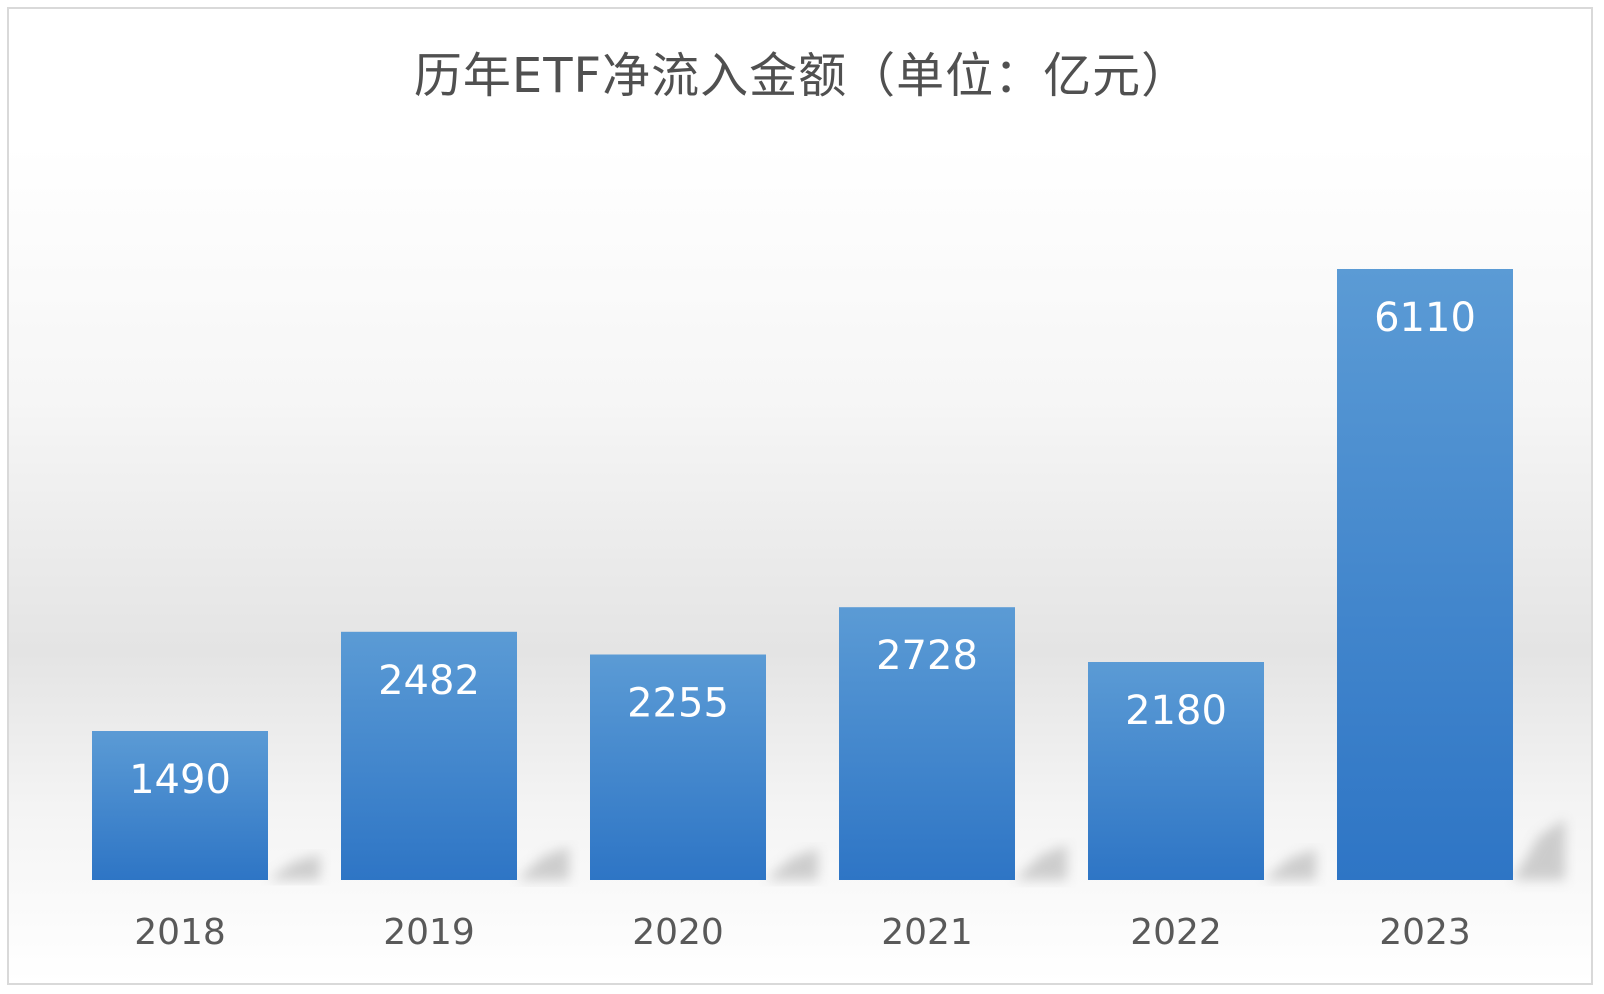  I want to click on x-tick-label-2020: 2020, so click(678, 932).